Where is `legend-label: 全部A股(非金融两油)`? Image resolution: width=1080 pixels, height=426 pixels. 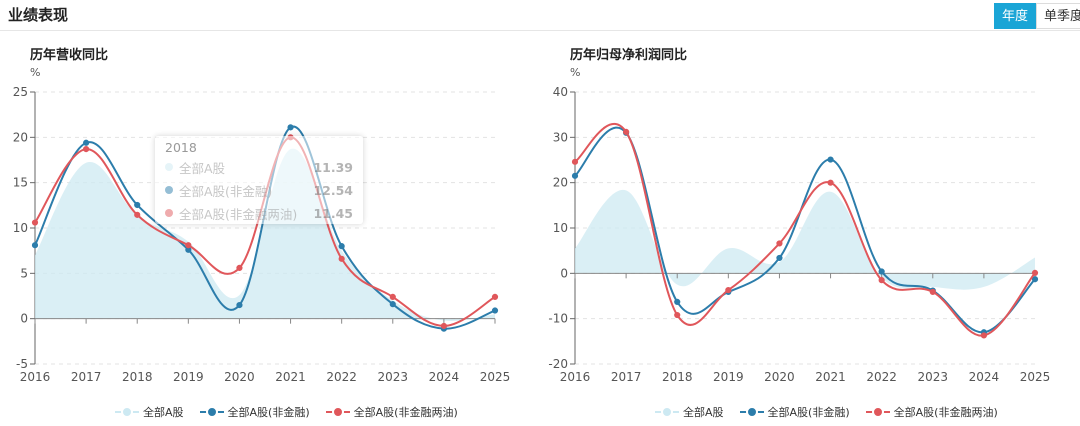
legend-label: 全部A股(非金融两油) is located at coordinates (945, 412).